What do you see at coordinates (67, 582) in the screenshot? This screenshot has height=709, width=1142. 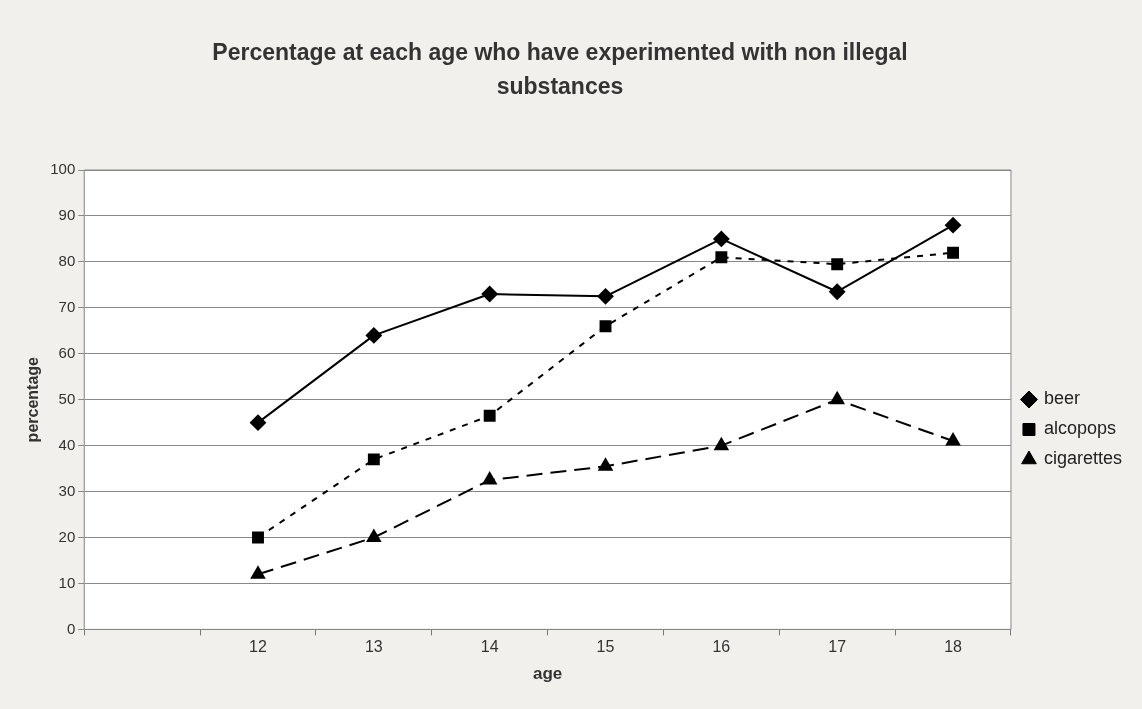 I see `y-tick-label: 10` at bounding box center [67, 582].